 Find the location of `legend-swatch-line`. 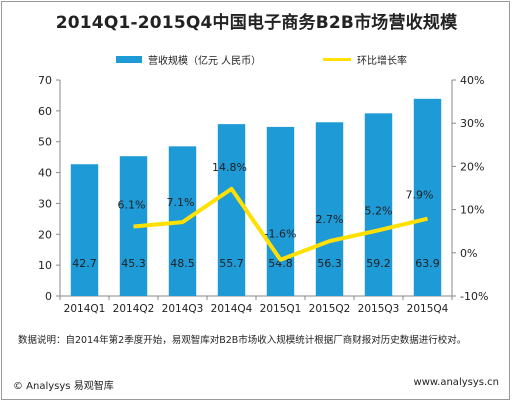

legend-swatch-line is located at coordinates (337, 59).